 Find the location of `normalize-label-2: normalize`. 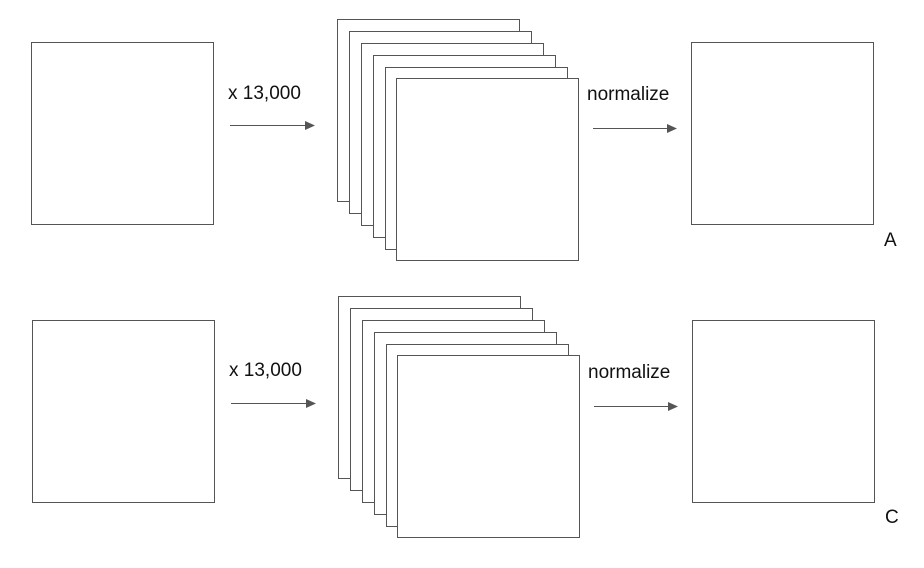

normalize-label-2: normalize is located at coordinates (629, 372).